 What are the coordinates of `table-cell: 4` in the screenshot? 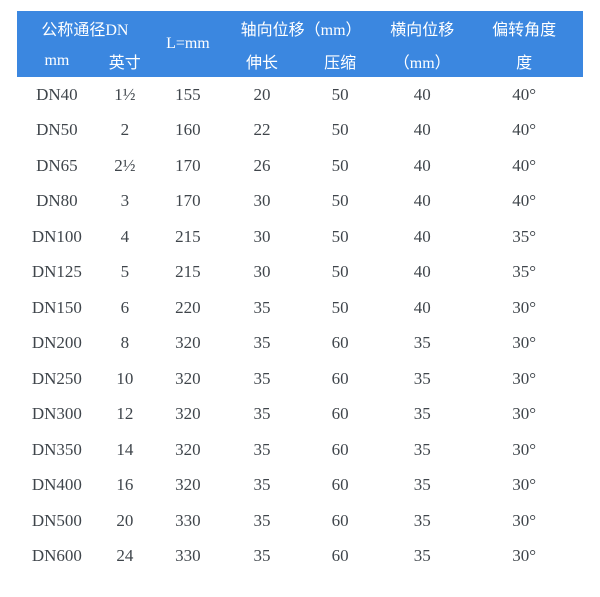 It's located at (125, 236).